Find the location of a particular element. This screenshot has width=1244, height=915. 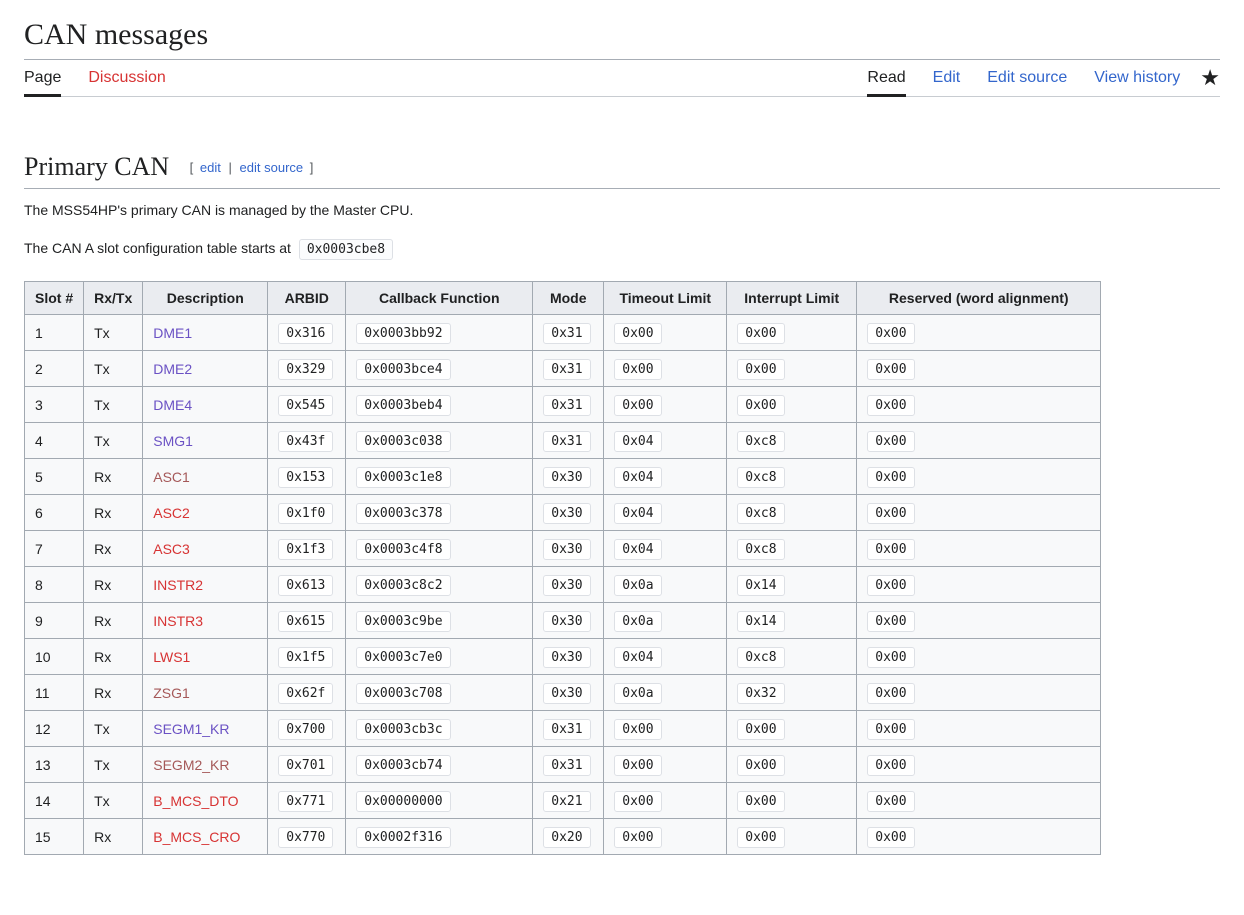

description-link: INSTR3 is located at coordinates (178, 620).